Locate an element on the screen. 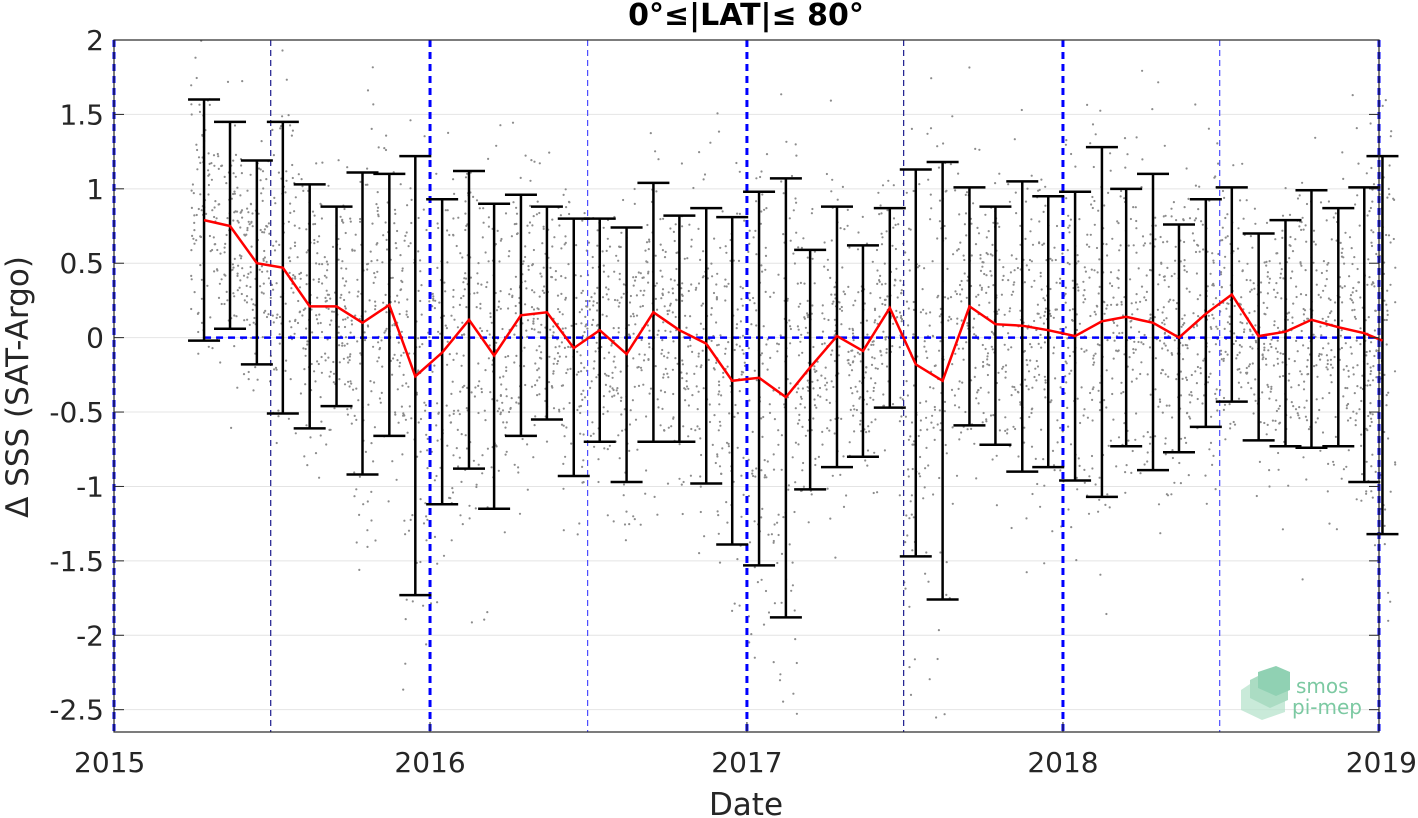  error-bar is located at coordinates (1364, 335).